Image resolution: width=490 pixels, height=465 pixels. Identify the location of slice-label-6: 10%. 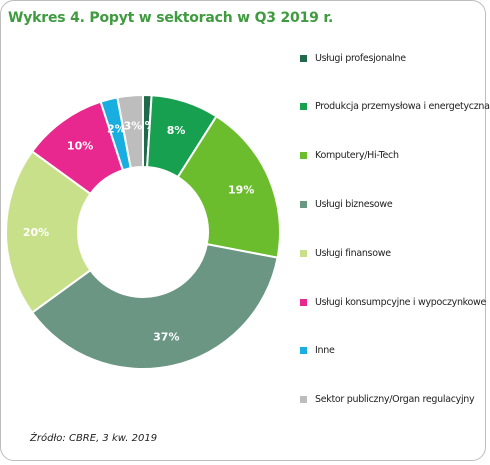
(80, 145).